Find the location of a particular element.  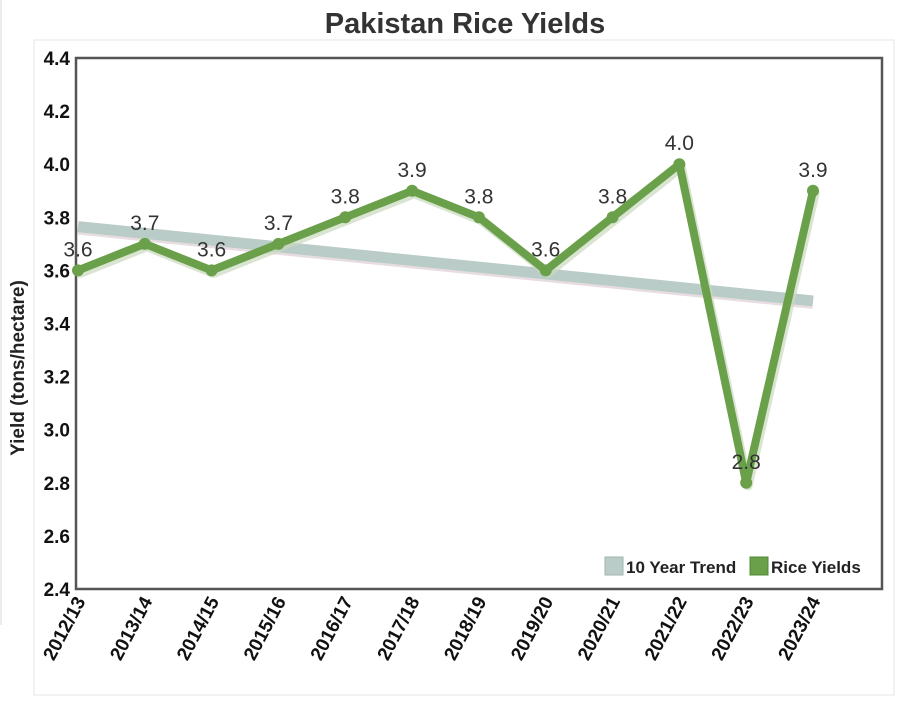

legend: 10 Year Trend Rice Yields is located at coordinates (732, 566).